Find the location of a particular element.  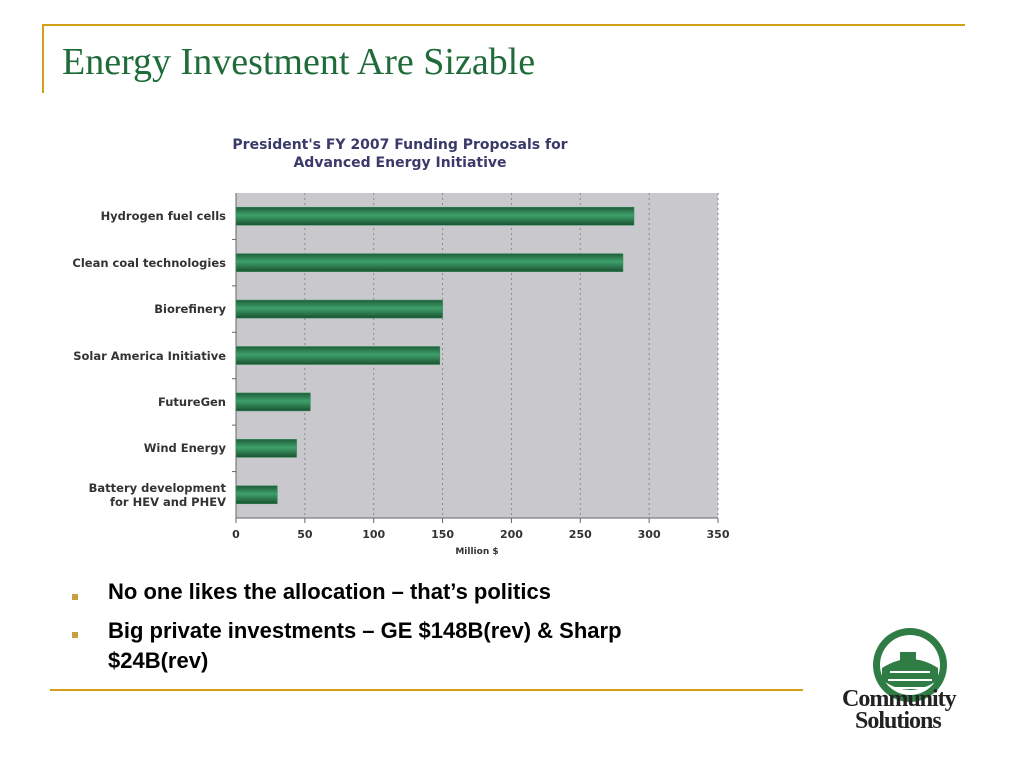

x-tick-label: 0 is located at coordinates (236, 534).